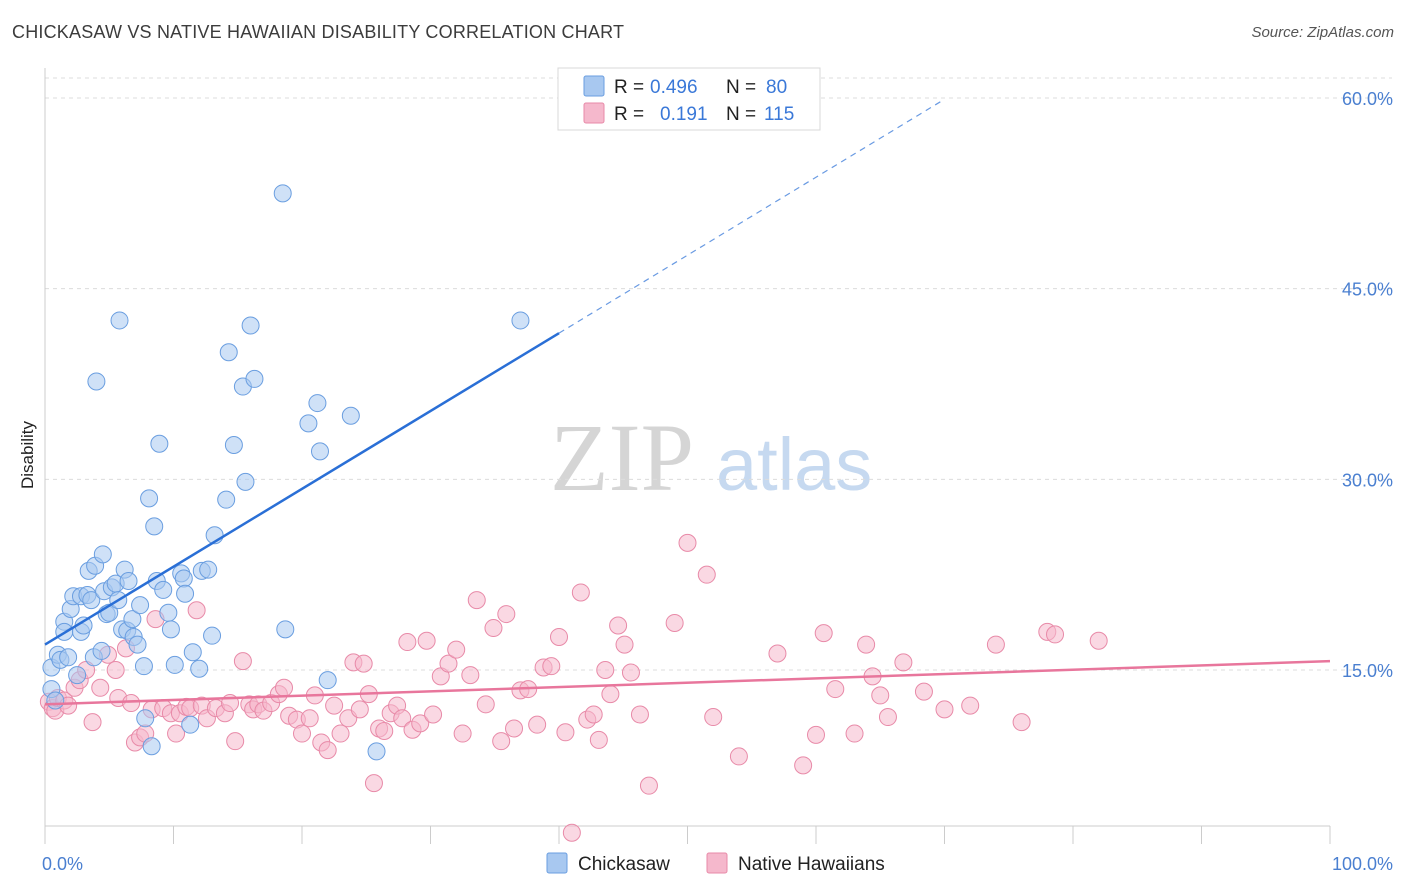 This screenshot has width=1406, height=892. I want to click on watermark-atlas: atlas, so click(794, 464).